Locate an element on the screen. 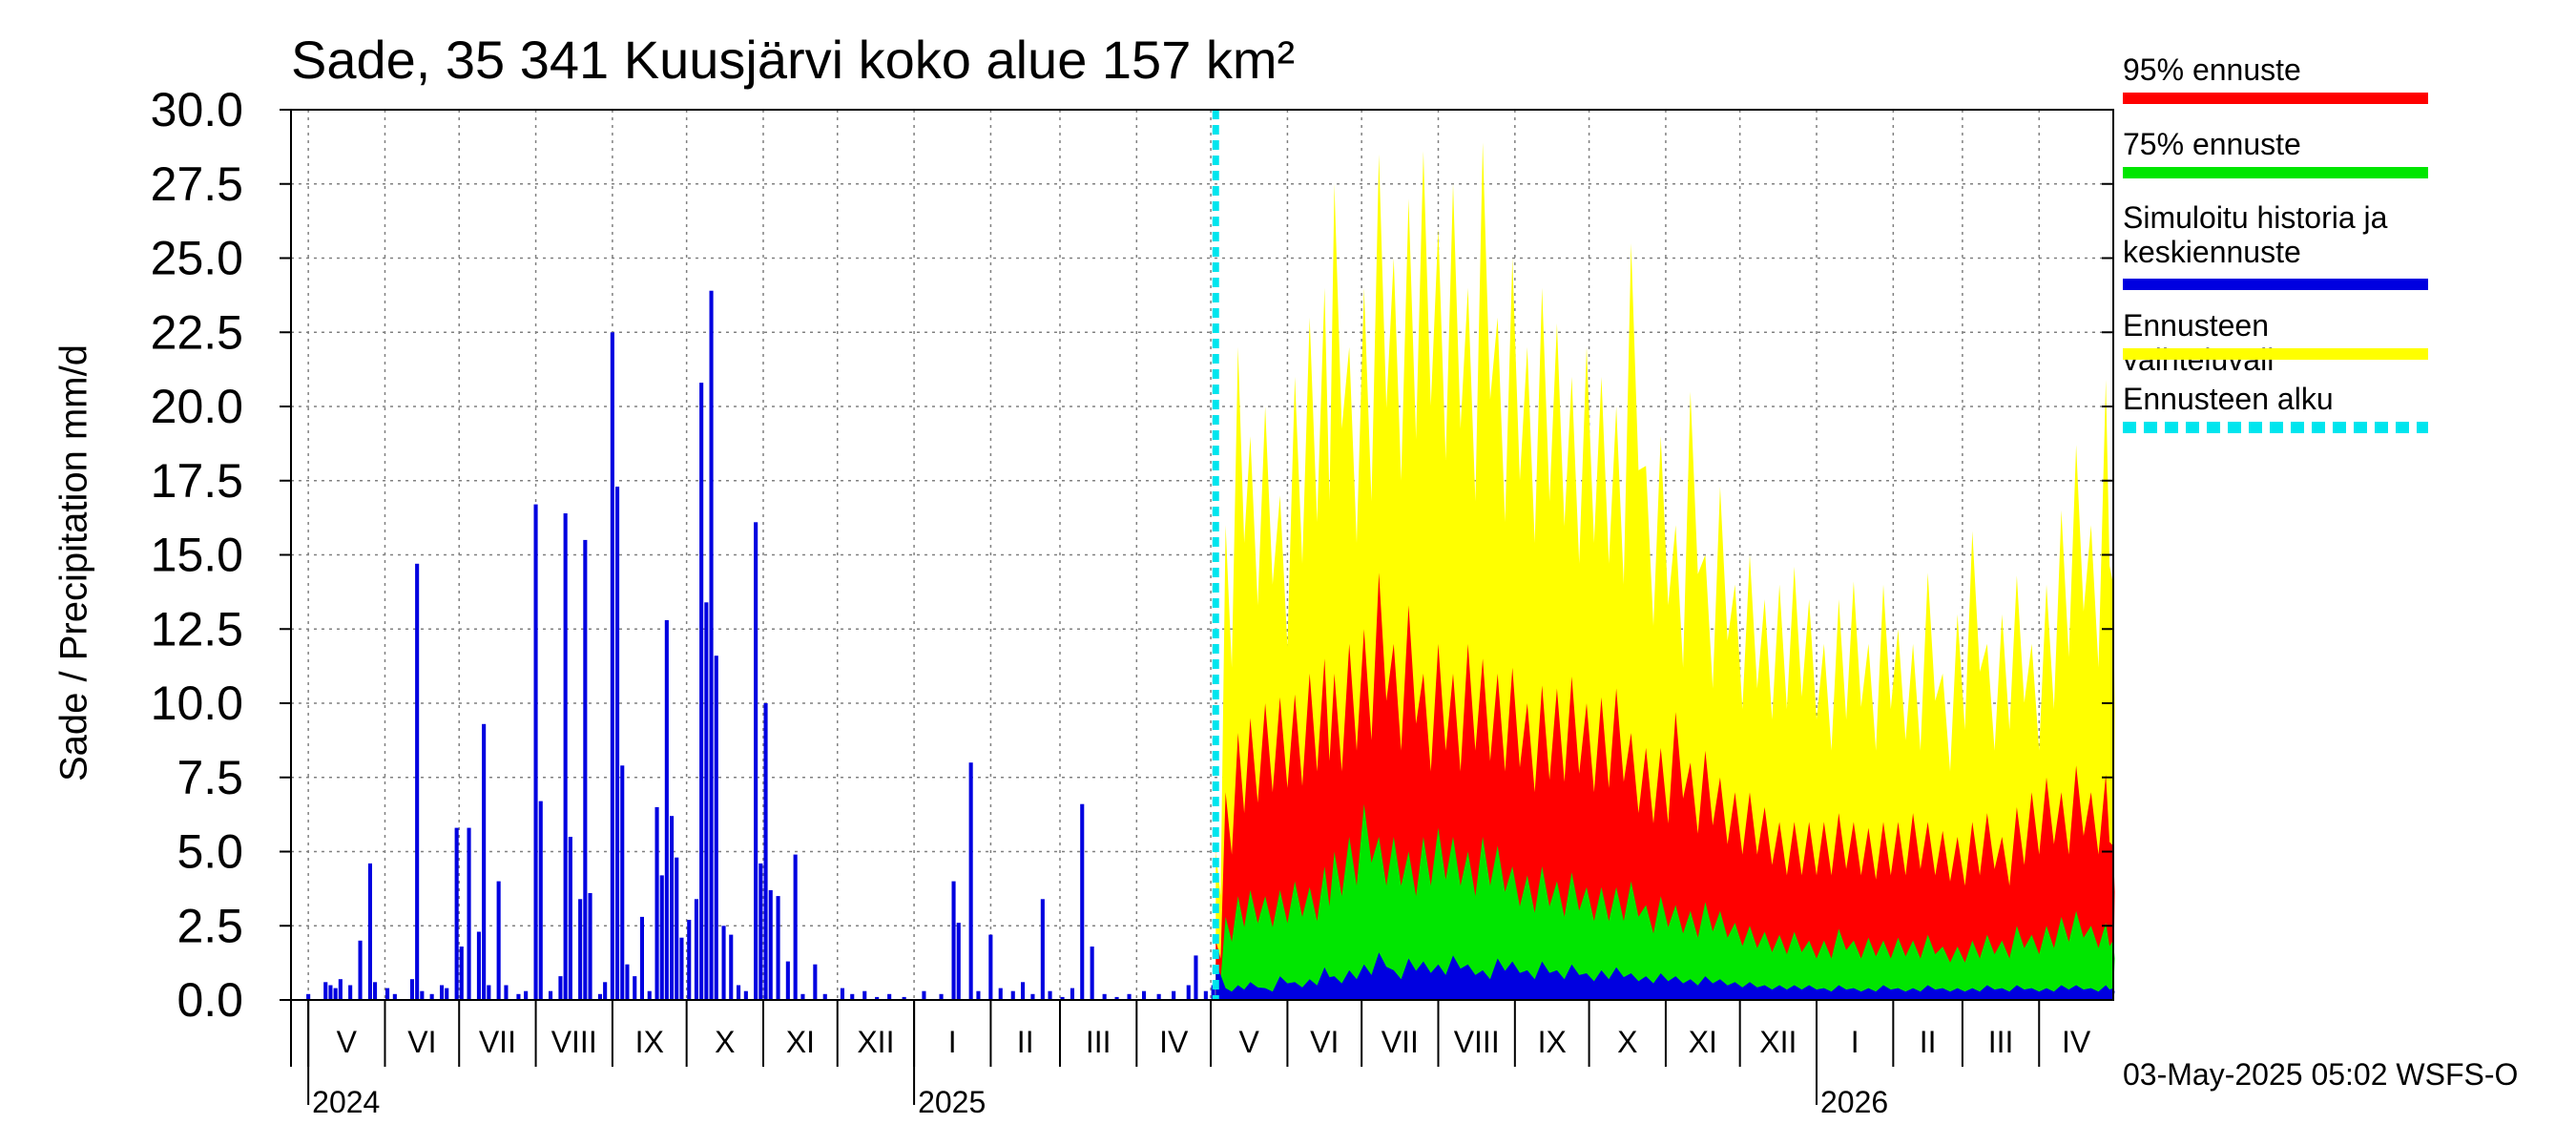 The image size is (2576, 1145). legend-swatch-forecast-start is located at coordinates (2275, 428).